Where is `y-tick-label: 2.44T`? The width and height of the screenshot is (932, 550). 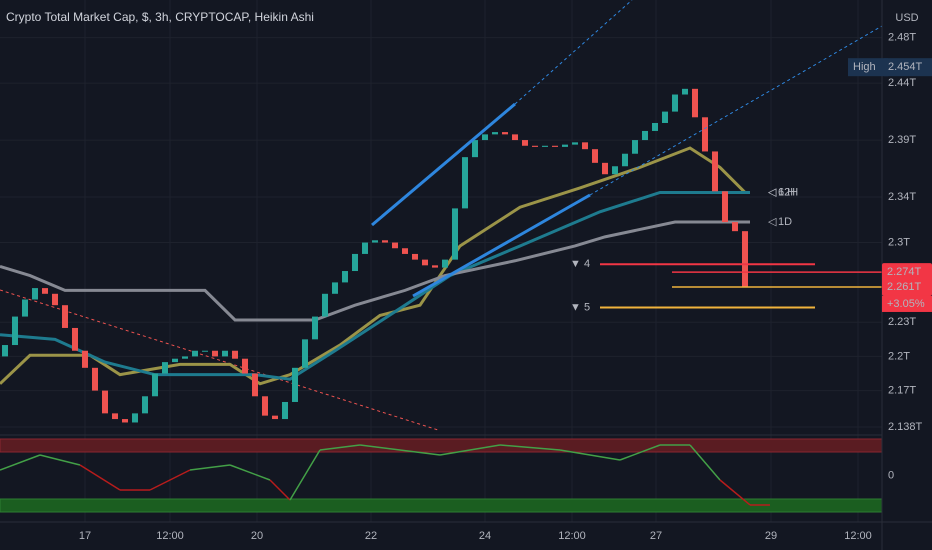
y-tick-label: 2.44T is located at coordinates (902, 83).